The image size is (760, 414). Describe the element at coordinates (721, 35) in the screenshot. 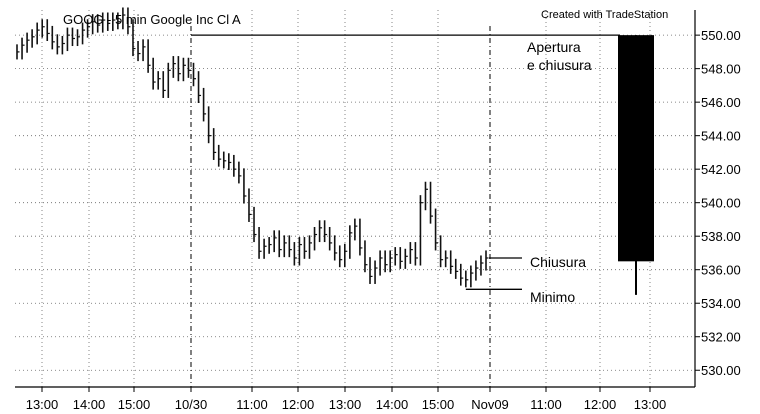

I see `y-tick-label: 550.00` at that location.